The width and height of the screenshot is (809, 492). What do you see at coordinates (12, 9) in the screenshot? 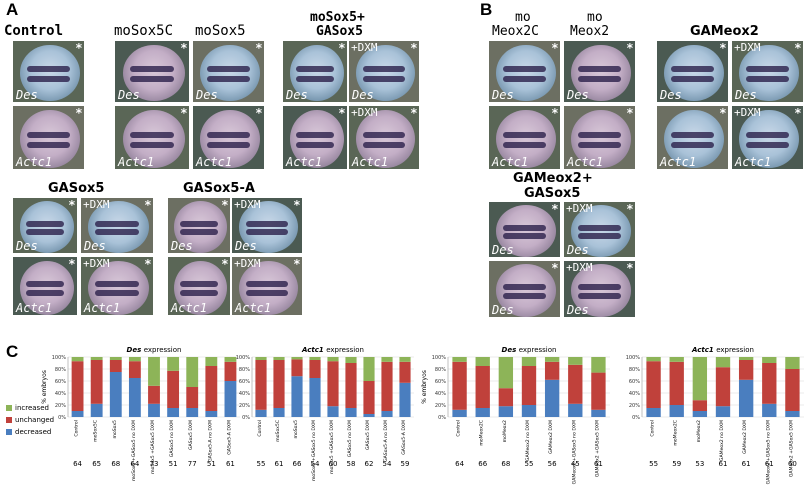
I see `panel-label-a: A` at bounding box center [12, 9].